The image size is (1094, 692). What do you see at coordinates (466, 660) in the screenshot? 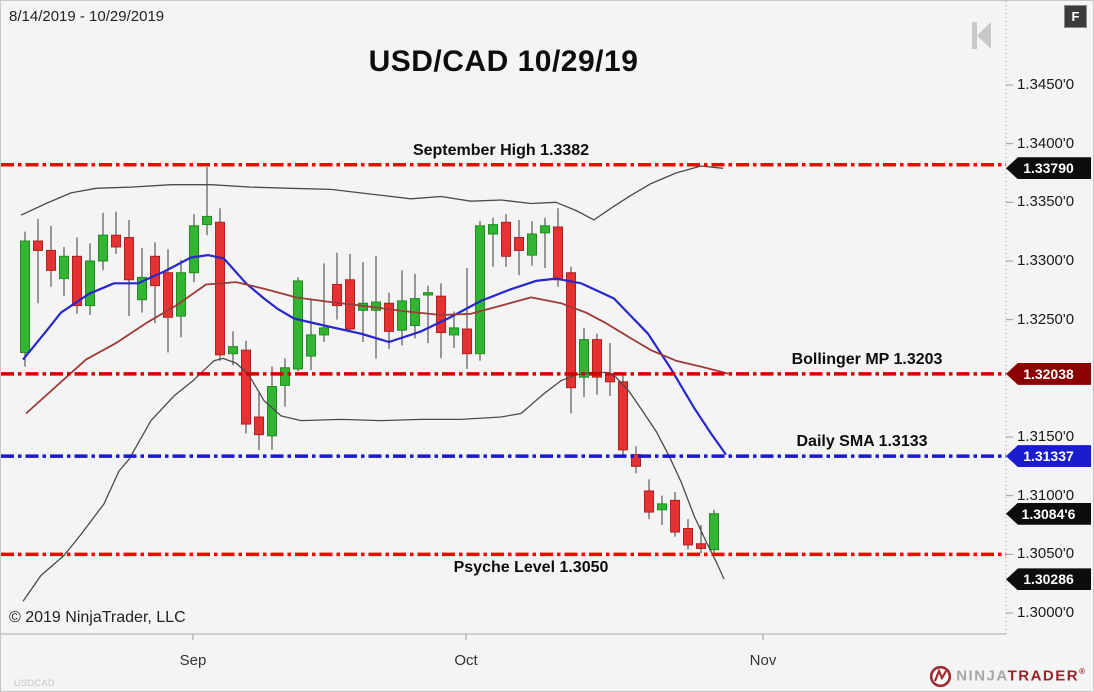
I see `time-tick-label: Oct` at bounding box center [466, 660].